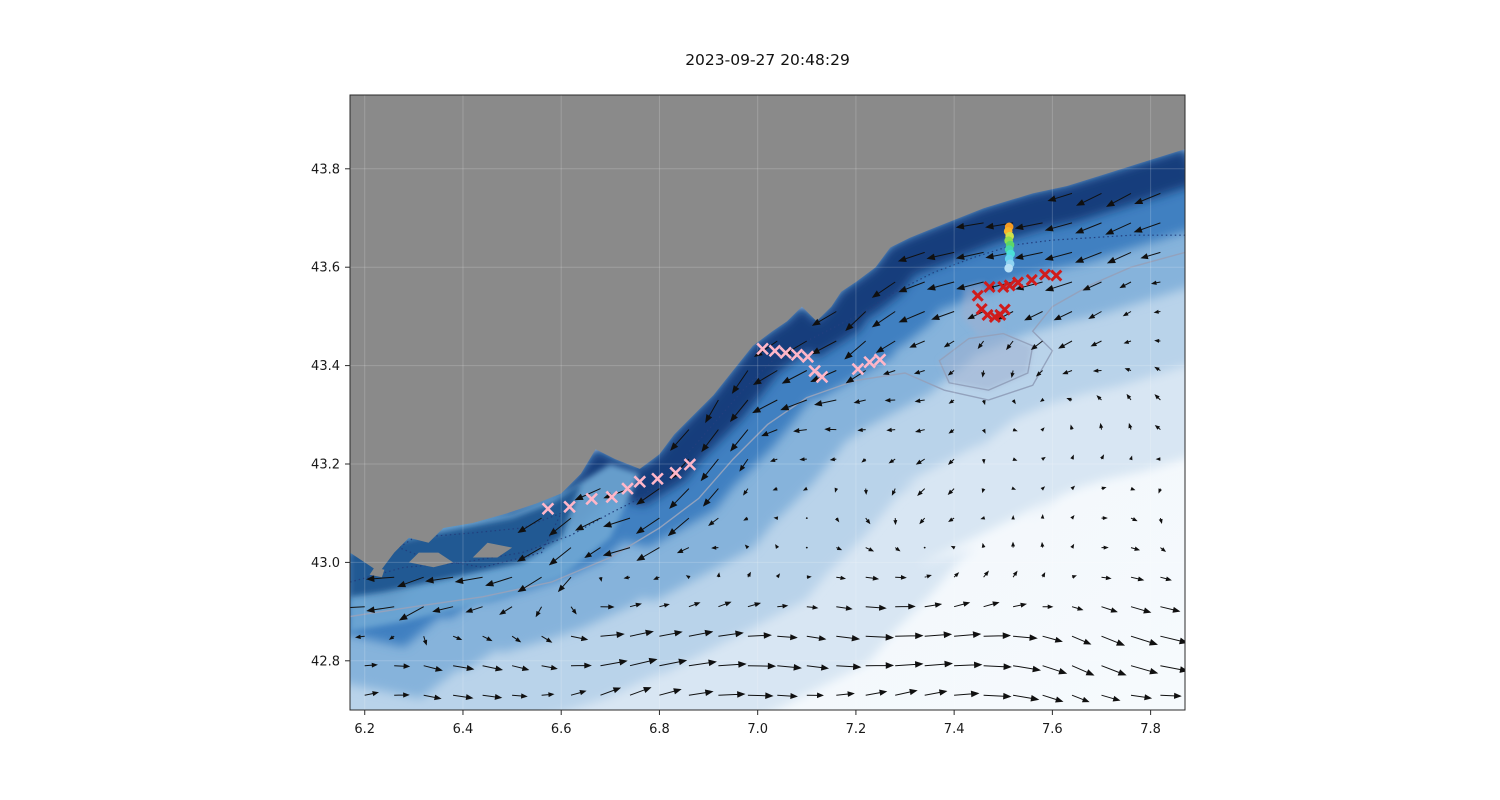 This screenshot has height=800, width=1500. Describe the element at coordinates (325, 465) in the screenshot. I see `y-tick-label: 43.2` at that location.